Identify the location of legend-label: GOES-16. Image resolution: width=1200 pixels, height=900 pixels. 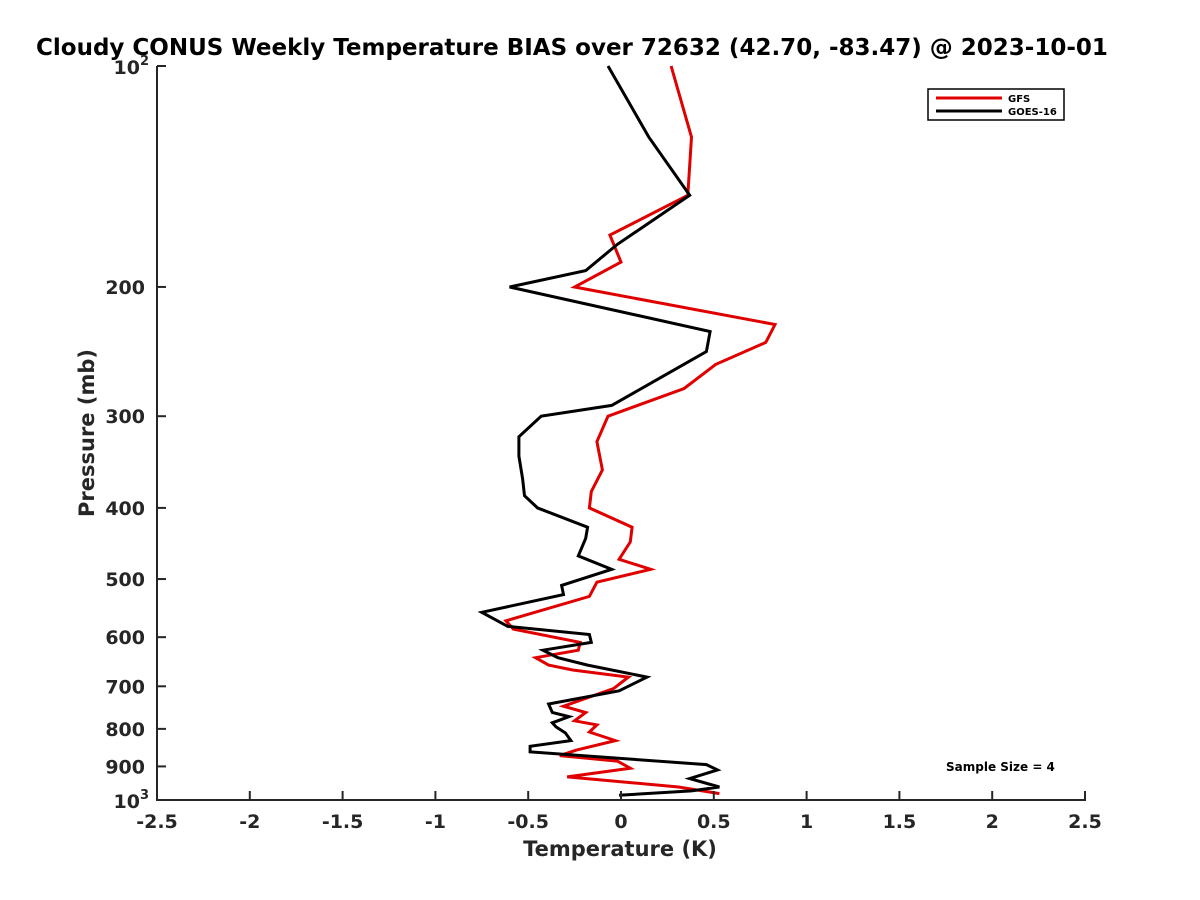
(1032, 112).